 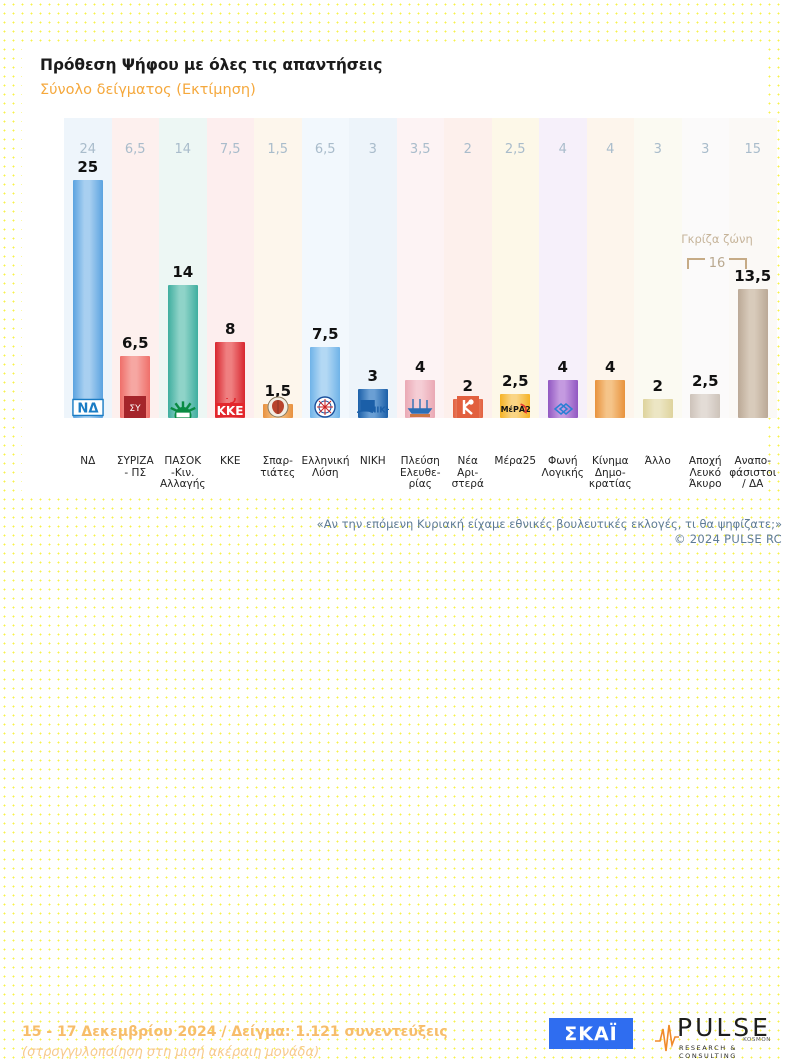 I want to click on chart-column: 3 2,5, so click(x=705, y=268).